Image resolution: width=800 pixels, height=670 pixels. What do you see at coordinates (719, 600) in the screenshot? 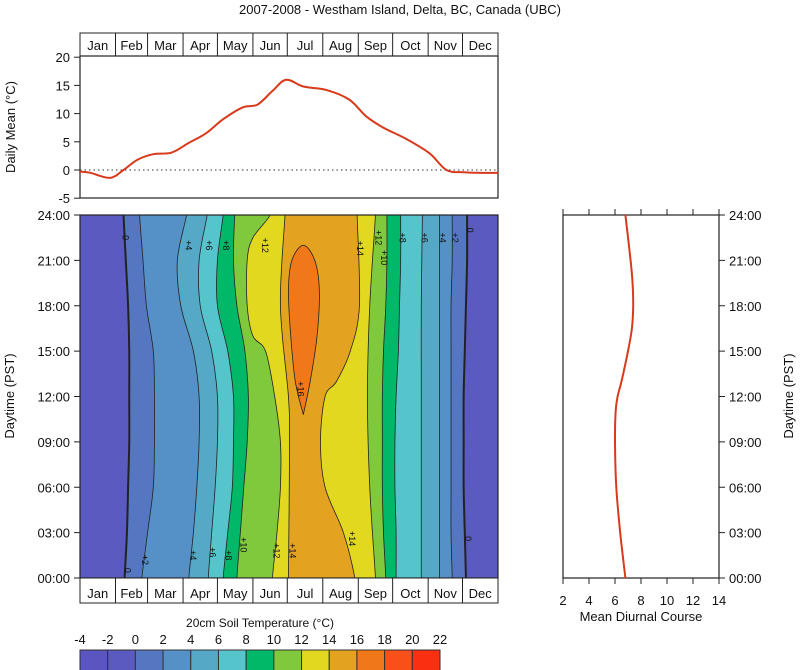
I see `x-tick-label: 14` at bounding box center [719, 600].